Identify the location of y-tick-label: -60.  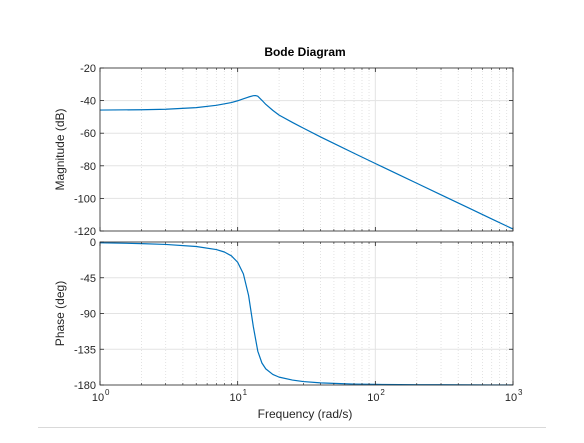
(88, 134).